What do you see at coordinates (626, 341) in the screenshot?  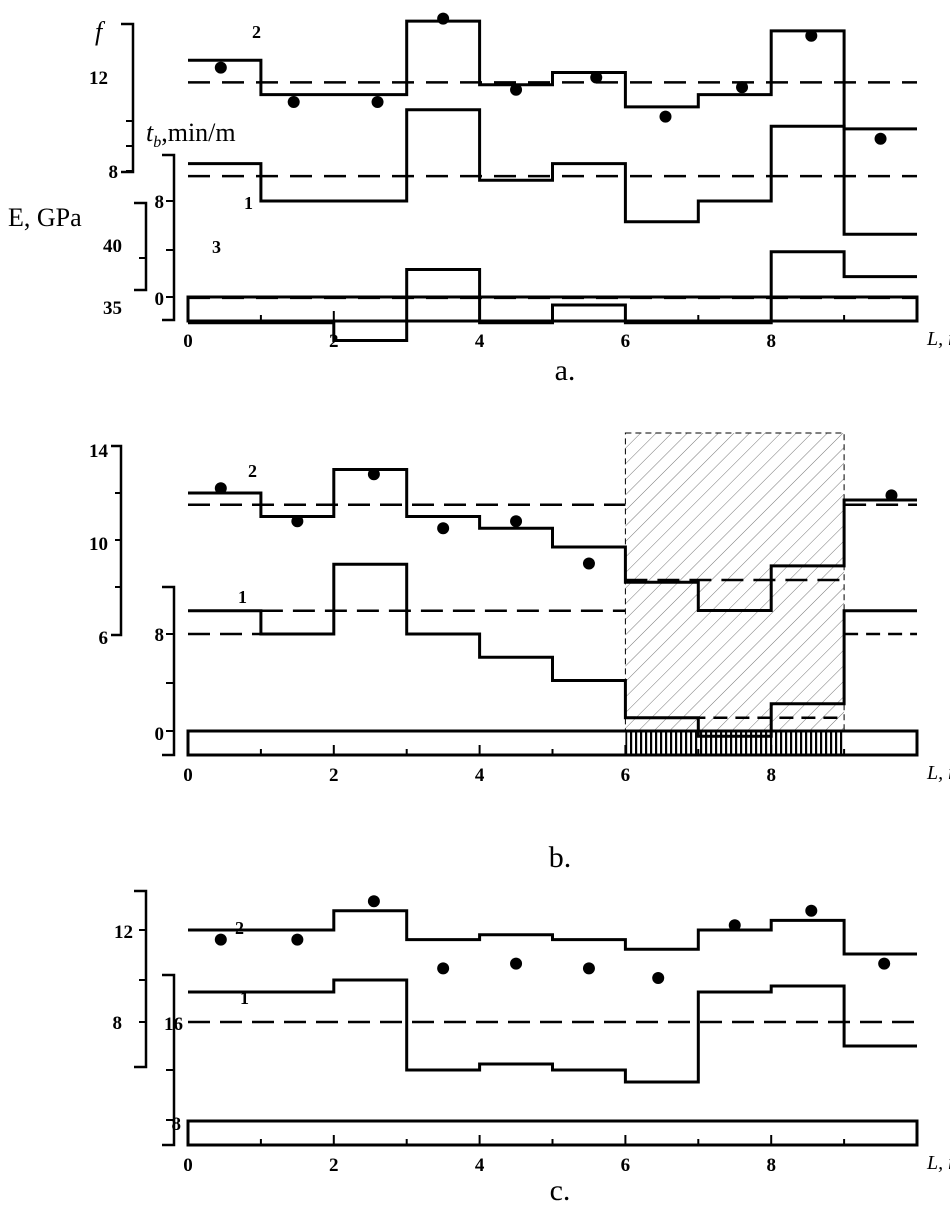 I see `panel-a-x-tick-label-6: 6` at bounding box center [626, 341].